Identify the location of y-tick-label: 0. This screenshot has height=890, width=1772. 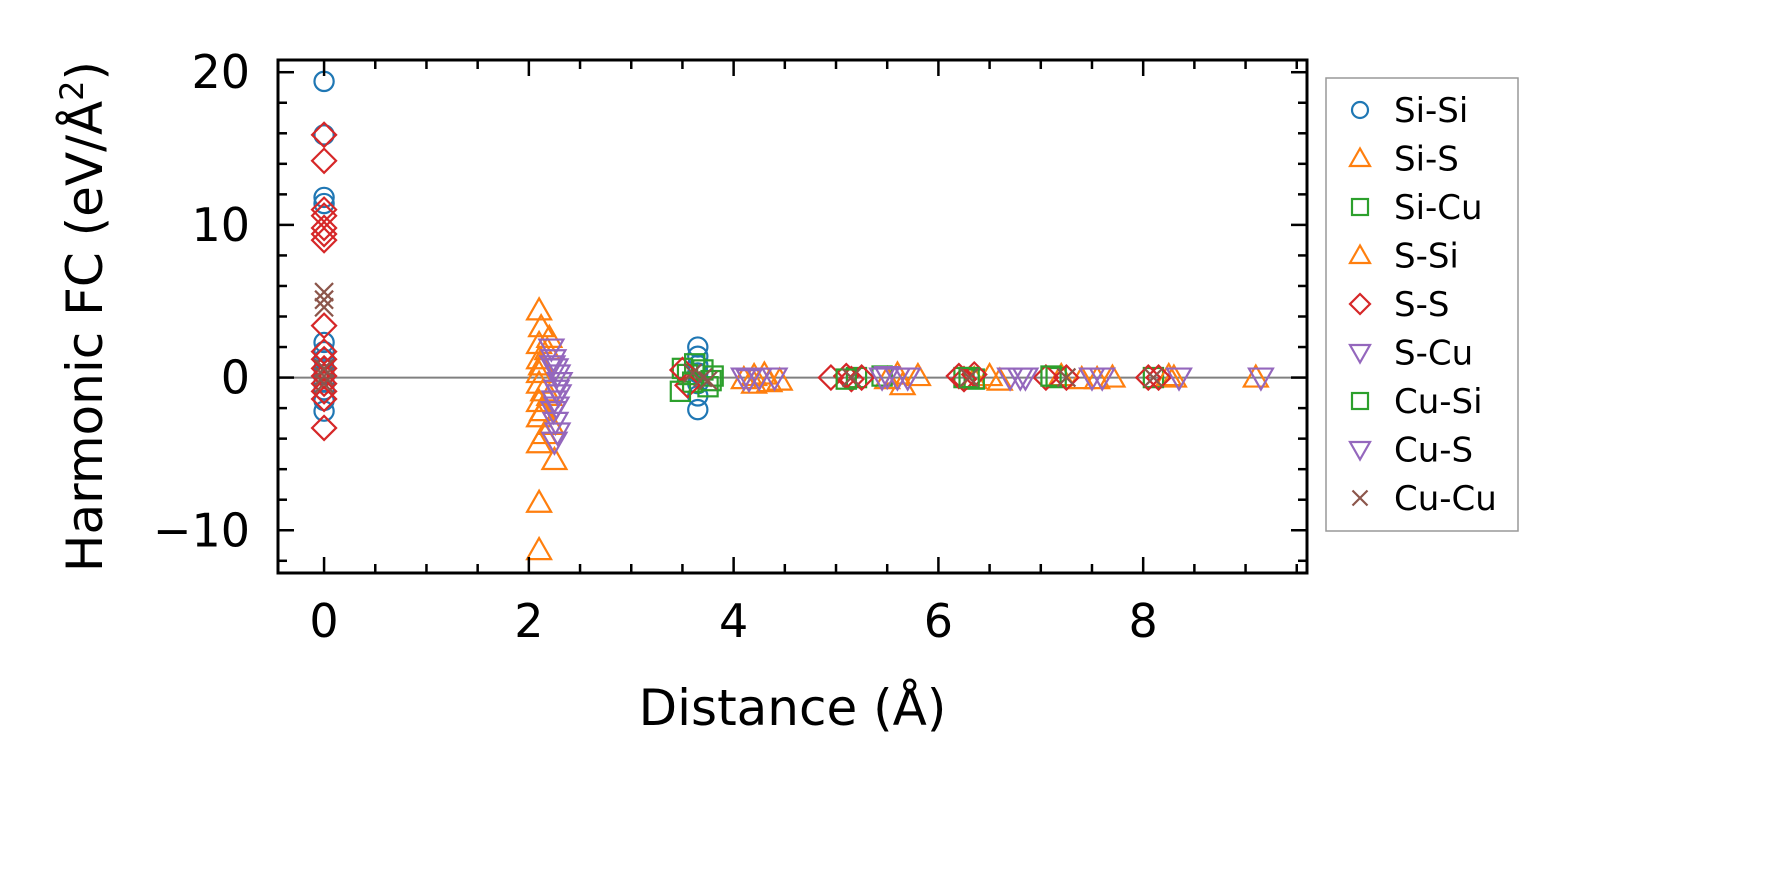
(235, 378).